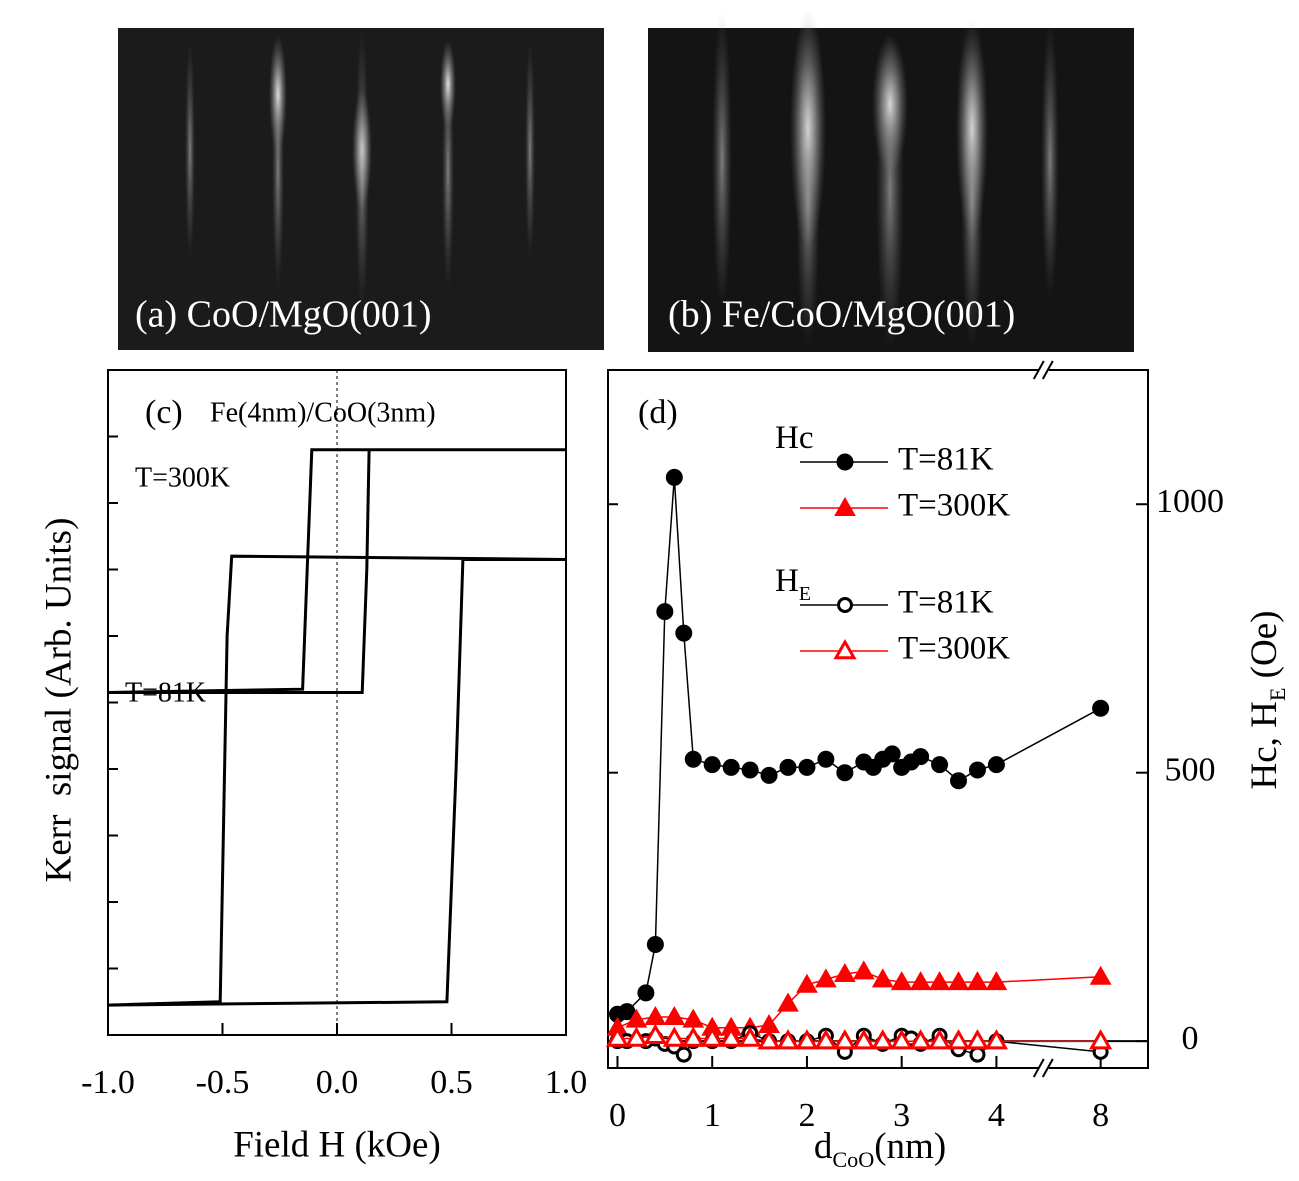 The height and width of the screenshot is (1181, 1299). What do you see at coordinates (658, 412) in the screenshot?
I see `panel-label: (d)` at bounding box center [658, 412].